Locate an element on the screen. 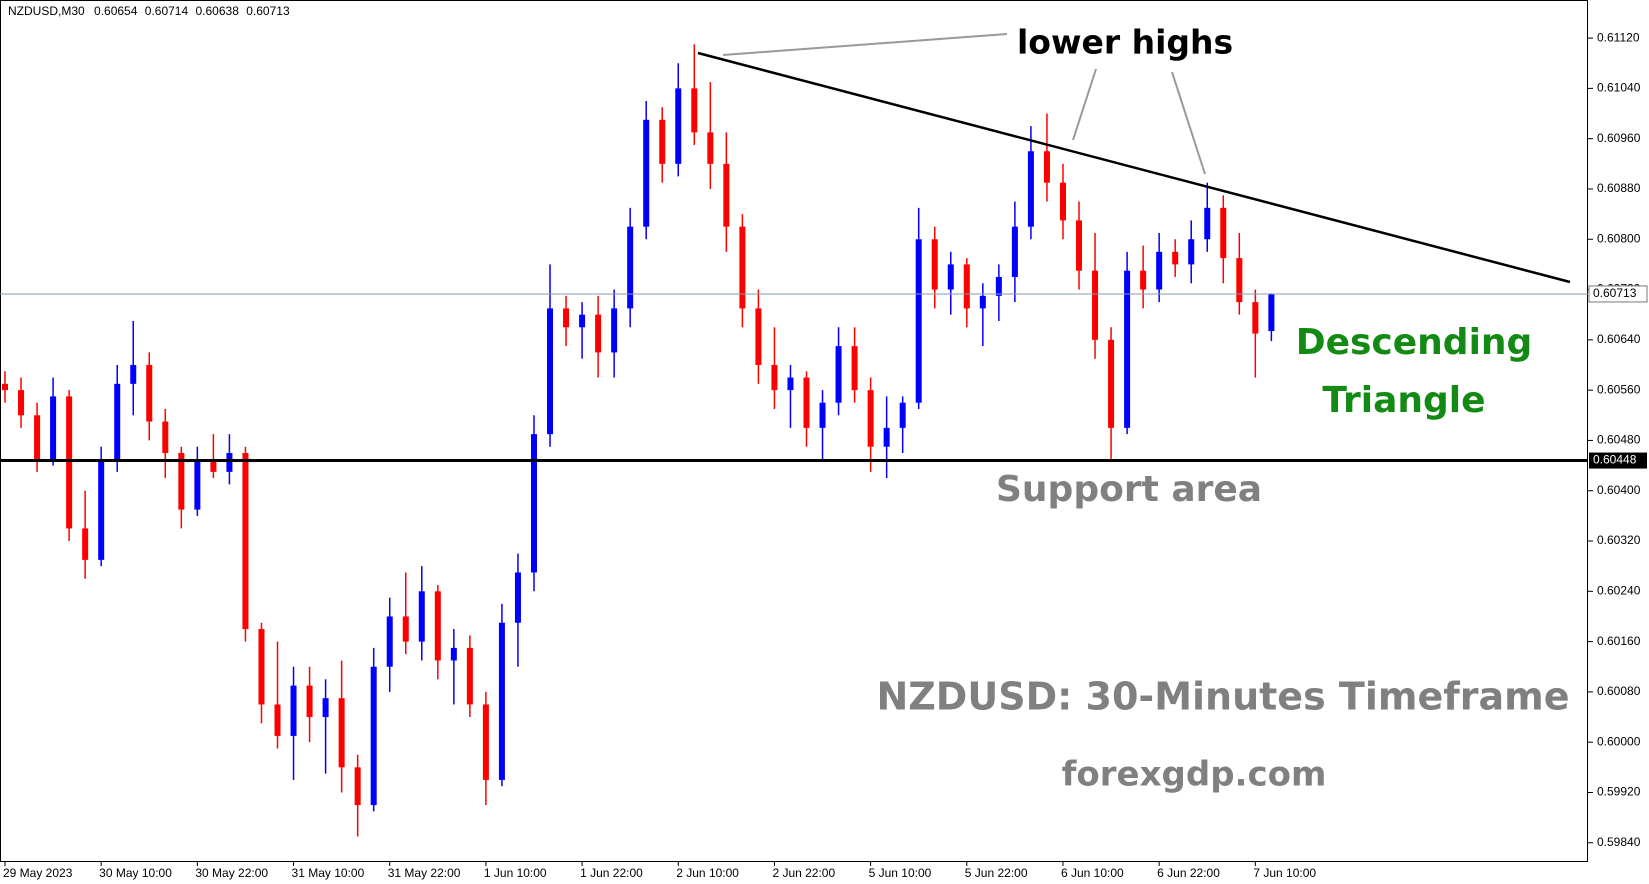 This screenshot has height=884, width=1649. y-tick-label: 0.60960 is located at coordinates (1619, 138).